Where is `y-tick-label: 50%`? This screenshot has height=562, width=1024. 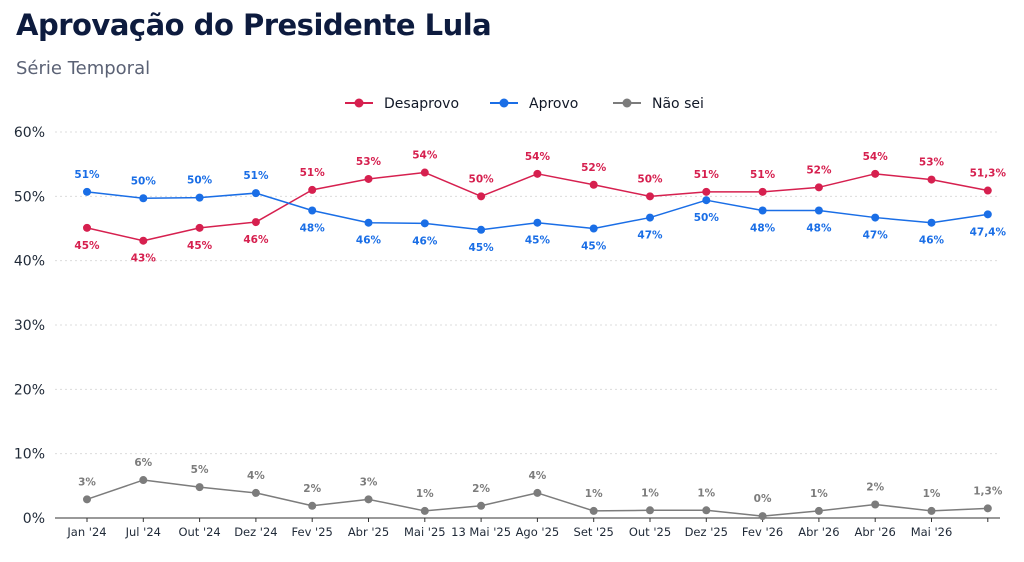
y-tick-label: 50% is located at coordinates (29, 197).